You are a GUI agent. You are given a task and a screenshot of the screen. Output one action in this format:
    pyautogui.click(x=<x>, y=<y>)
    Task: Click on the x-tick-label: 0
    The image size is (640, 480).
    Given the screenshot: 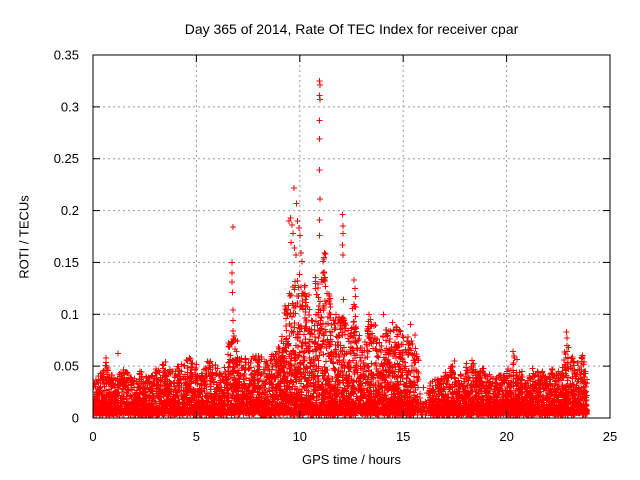 What is the action you would take?
    pyautogui.click(x=92, y=436)
    